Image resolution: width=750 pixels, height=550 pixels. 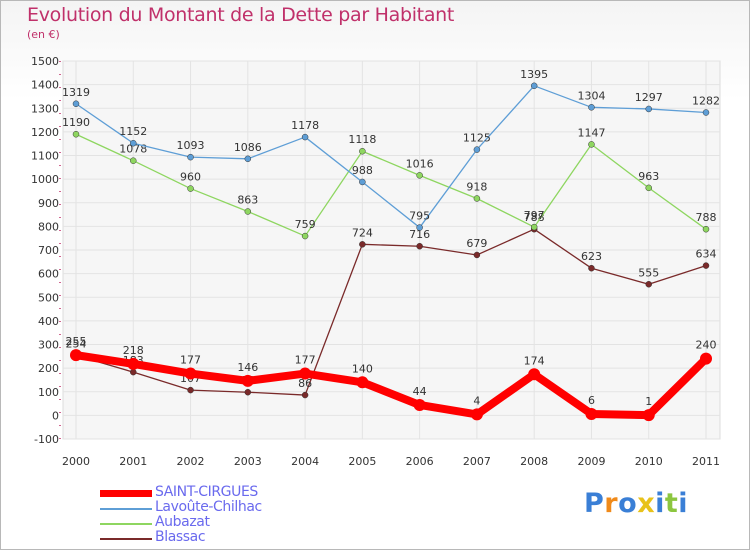 What do you see at coordinates (362, 139) in the screenshot?
I see `data-label: 1118` at bounding box center [362, 139].